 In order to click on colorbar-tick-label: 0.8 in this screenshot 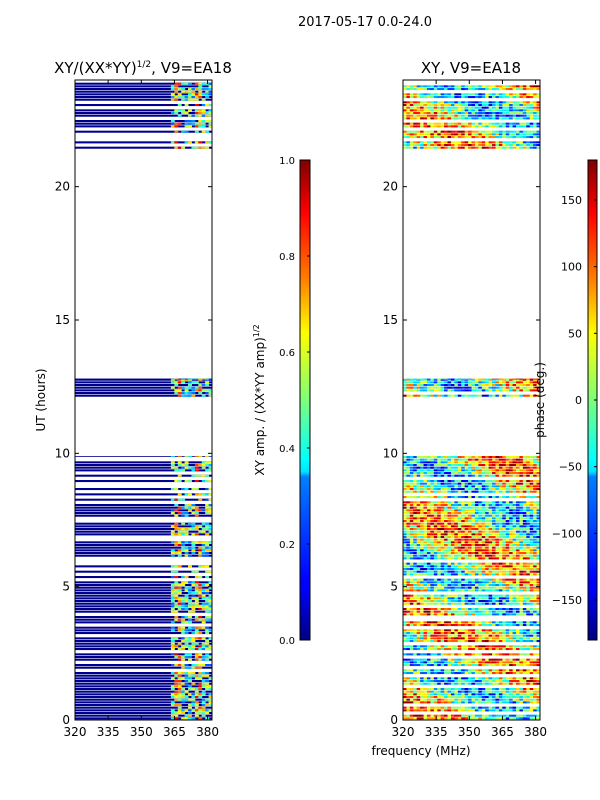, I will do `click(287, 257)`.